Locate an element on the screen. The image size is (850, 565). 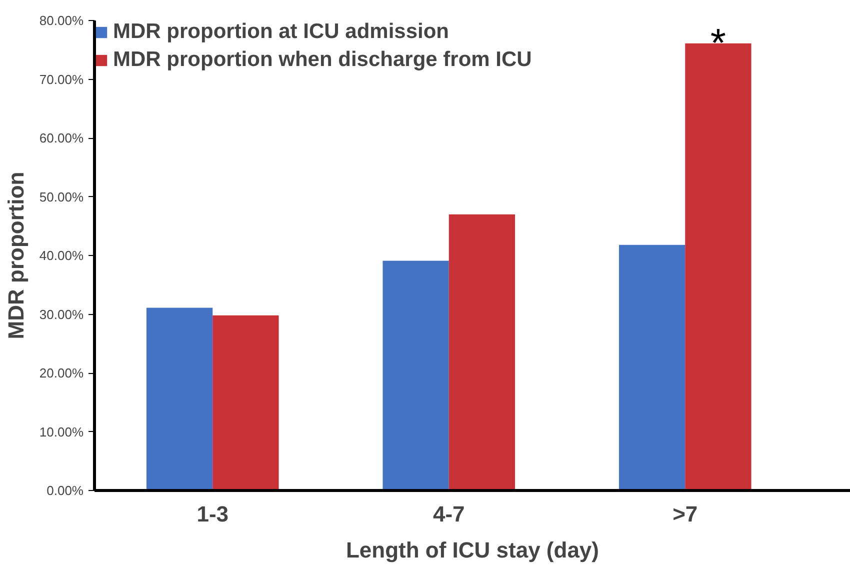
x-axis-title: Length of ICU stay (day) is located at coordinates (473, 550).